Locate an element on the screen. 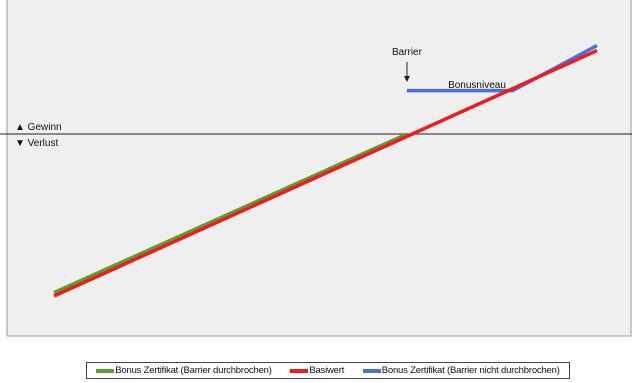  legend-item-red: Basiwert is located at coordinates (317, 370).